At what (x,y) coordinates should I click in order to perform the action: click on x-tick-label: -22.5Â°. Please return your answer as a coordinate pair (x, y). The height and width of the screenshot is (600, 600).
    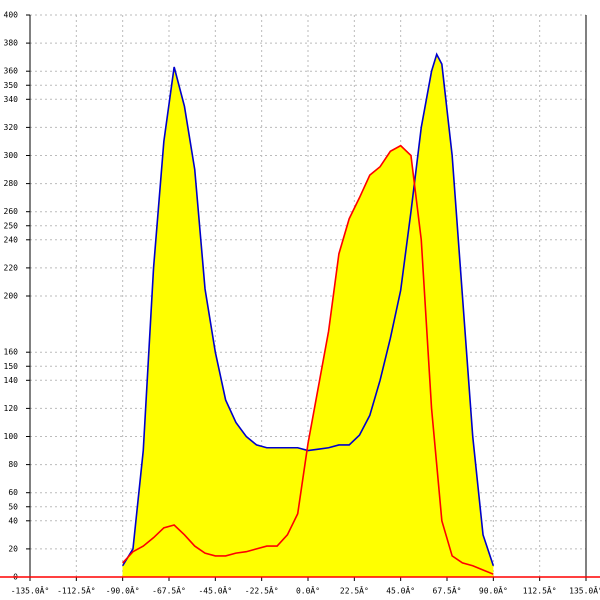
    Looking at the image, I should click on (262, 590).